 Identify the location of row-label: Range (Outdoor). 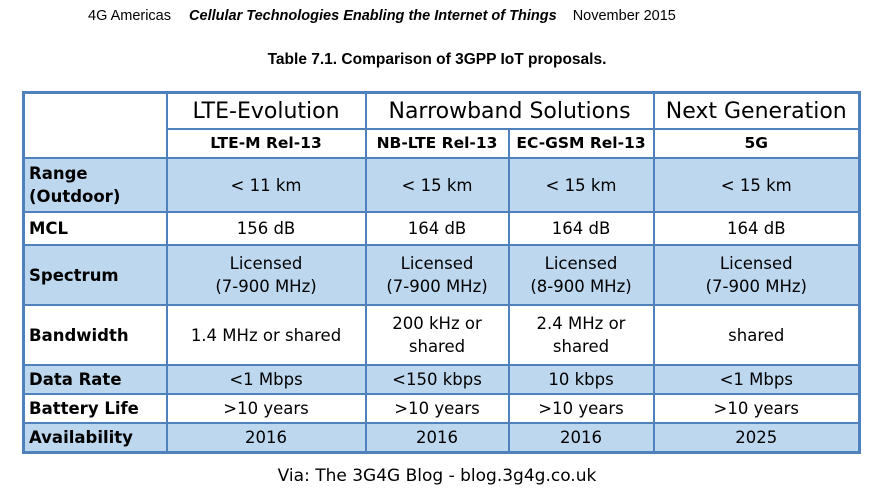
(95, 185).